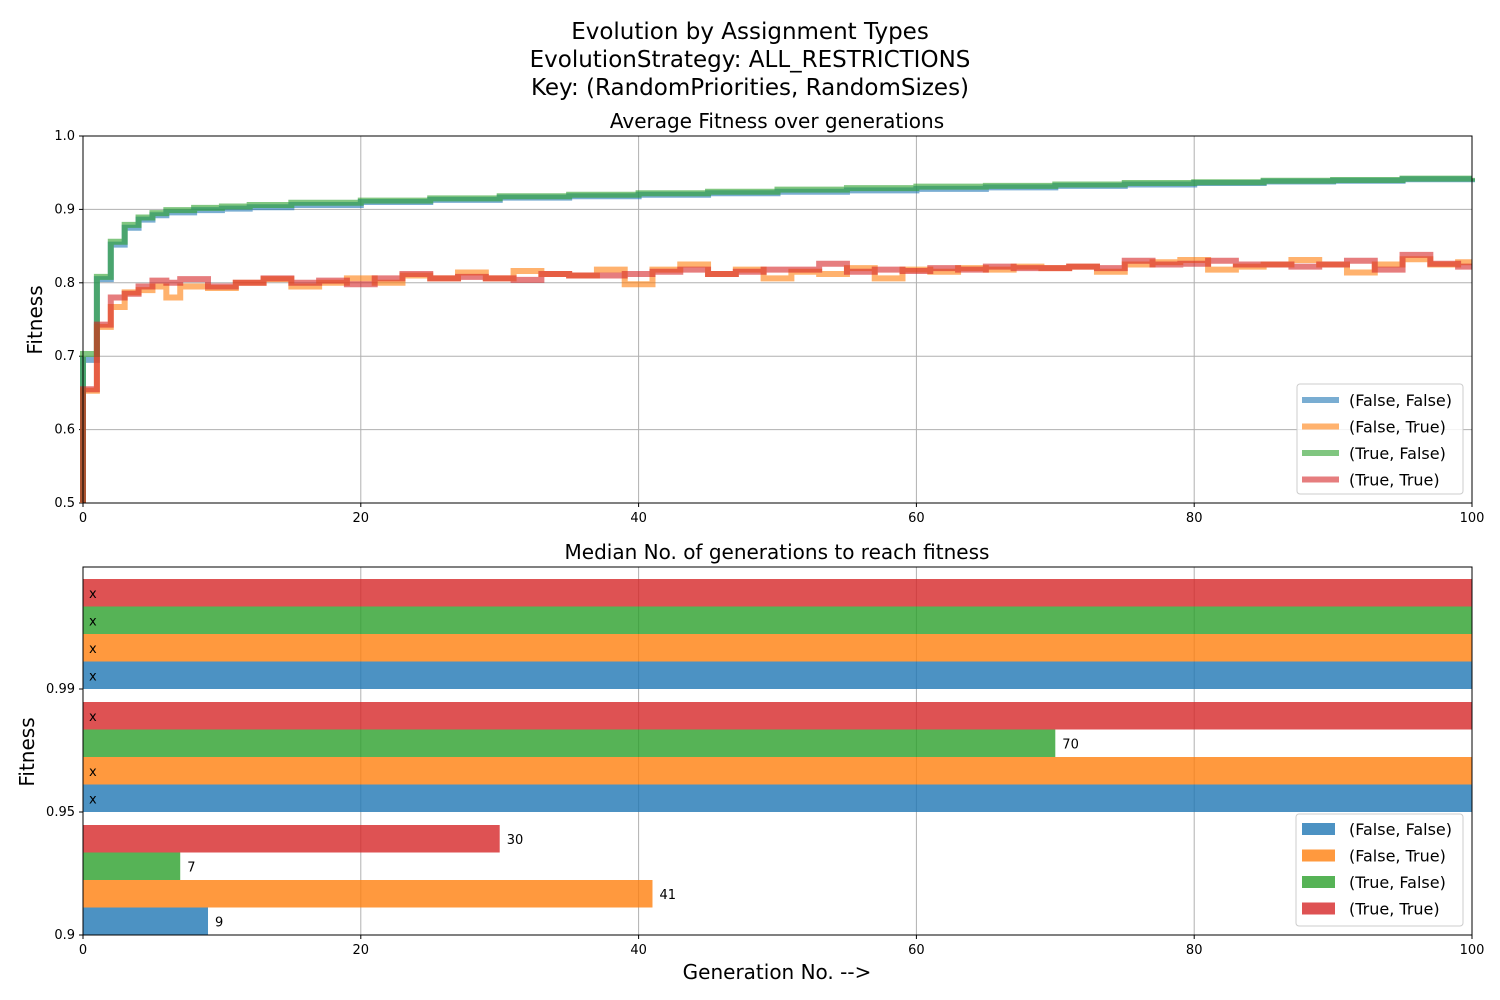 The width and height of the screenshot is (1500, 1000). Describe the element at coordinates (64, 283) in the screenshot. I see `line-chart-ytick-label: 0.8` at that location.